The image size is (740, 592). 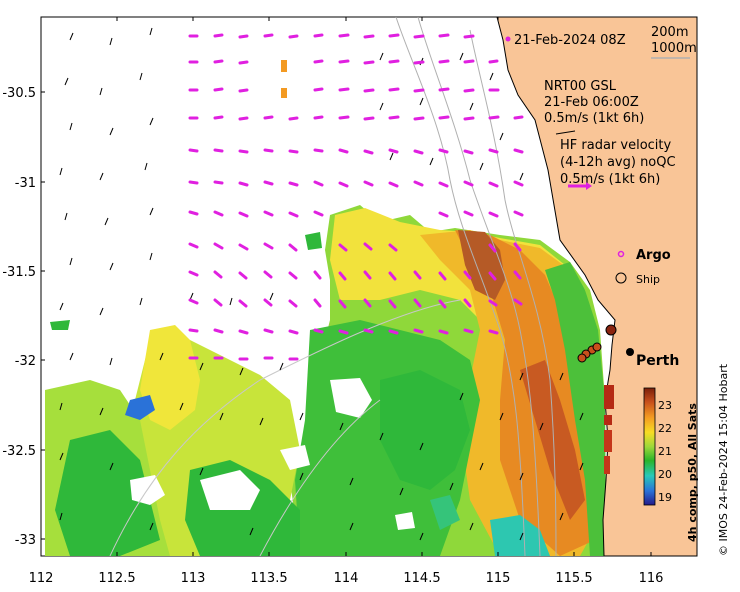 What do you see at coordinates (610, 179) in the screenshot?
I see `radar-legend-line3: 0.5m/s (1kt 6h)` at bounding box center [610, 179].